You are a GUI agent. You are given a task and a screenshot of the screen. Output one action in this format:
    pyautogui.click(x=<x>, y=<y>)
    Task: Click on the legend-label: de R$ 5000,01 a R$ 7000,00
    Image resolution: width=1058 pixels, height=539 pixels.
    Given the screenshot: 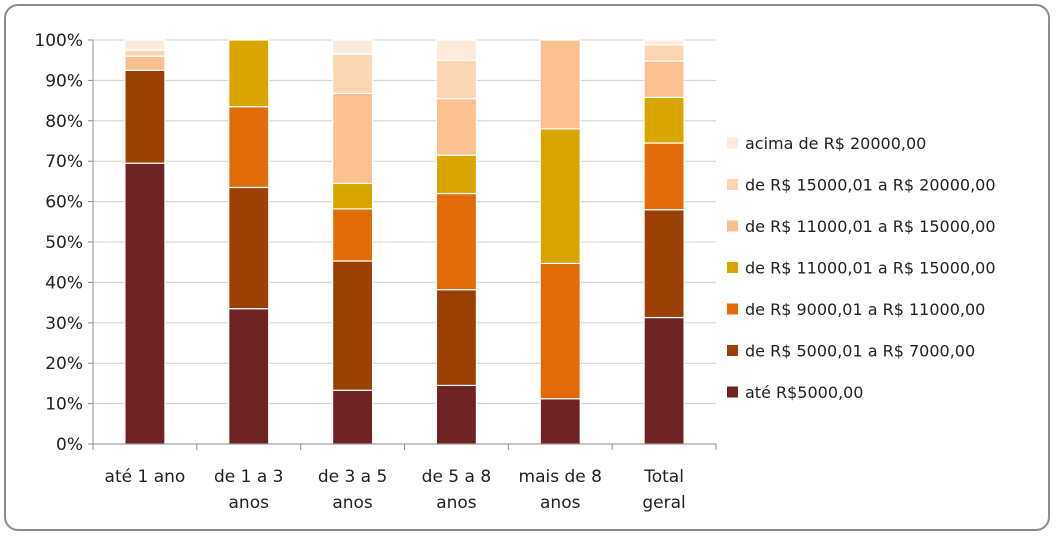 What is the action you would take?
    pyautogui.click(x=860, y=351)
    